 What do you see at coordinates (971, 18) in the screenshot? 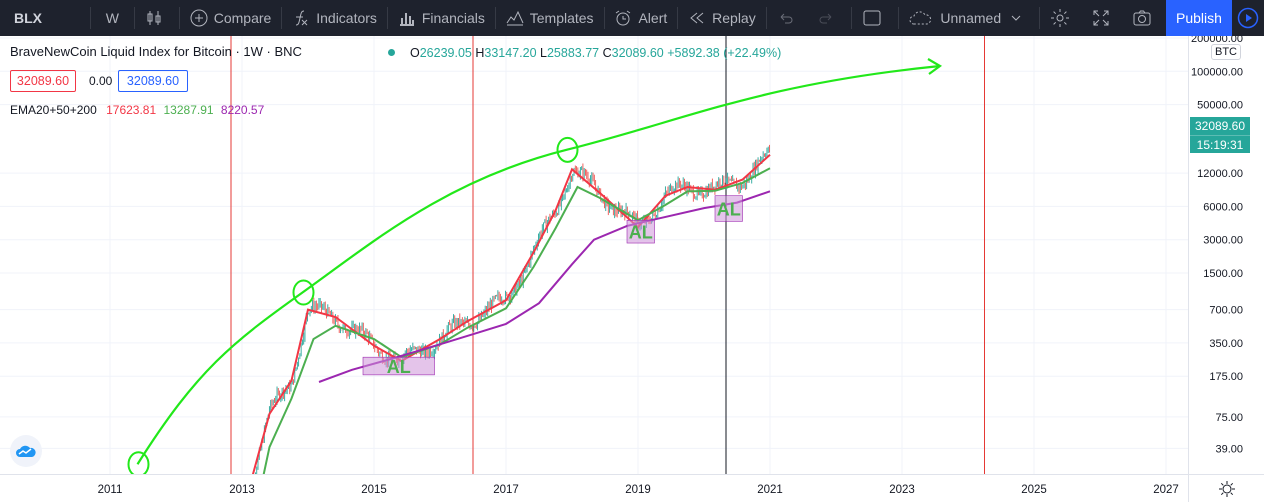
I see `layout-name: Unnamed` at bounding box center [971, 18].